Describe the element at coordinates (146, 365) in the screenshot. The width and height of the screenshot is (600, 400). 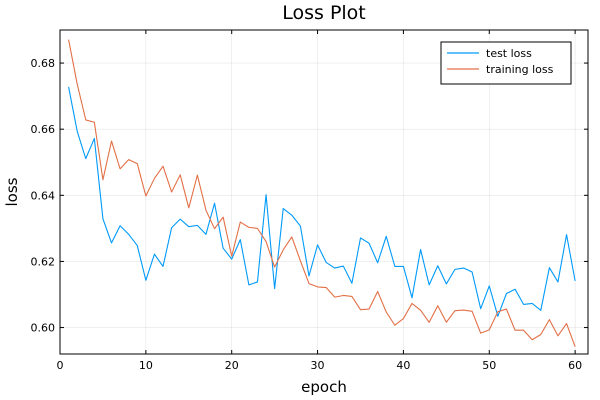
I see `x-tick-label: 10` at that location.